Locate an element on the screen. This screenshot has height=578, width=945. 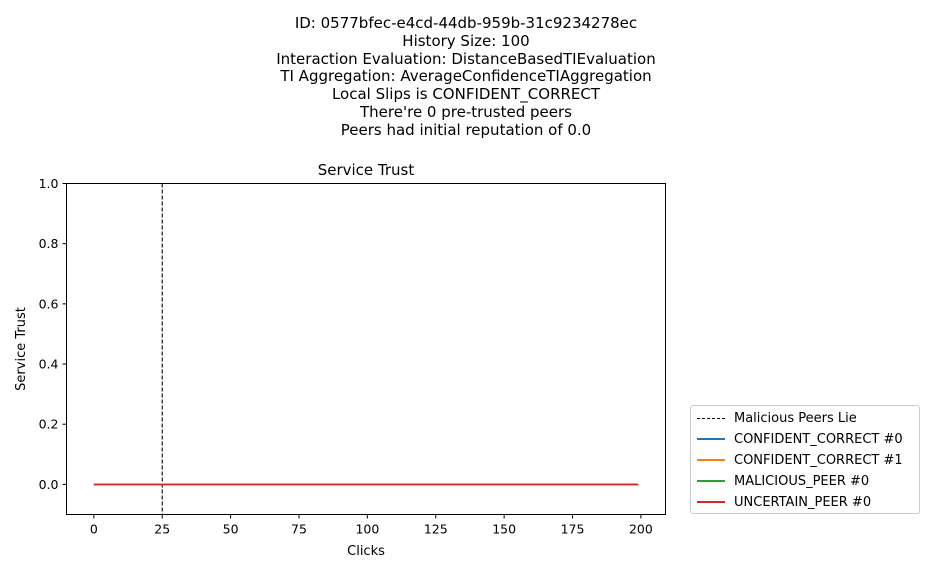
x-tick-label: 200 is located at coordinates (641, 529).